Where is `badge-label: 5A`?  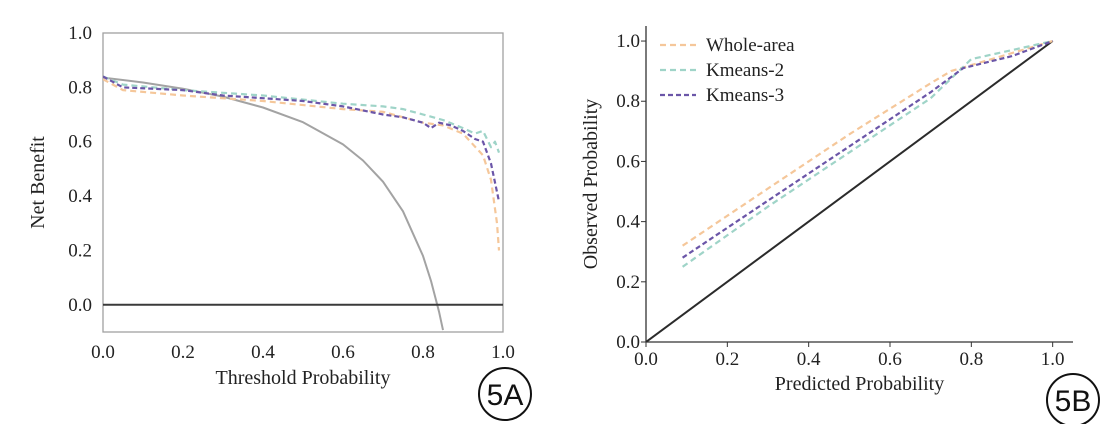
badge-label: 5A is located at coordinates (505, 395).